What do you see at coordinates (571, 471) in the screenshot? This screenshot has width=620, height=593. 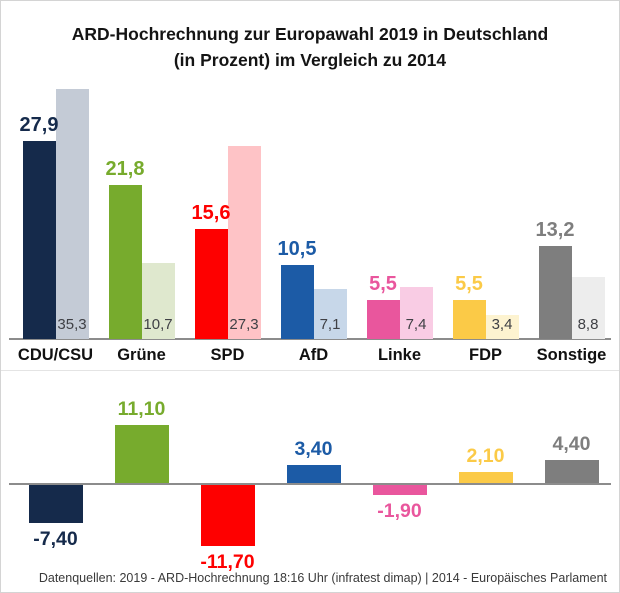 I see `diff-bar-sonstige` at bounding box center [571, 471].